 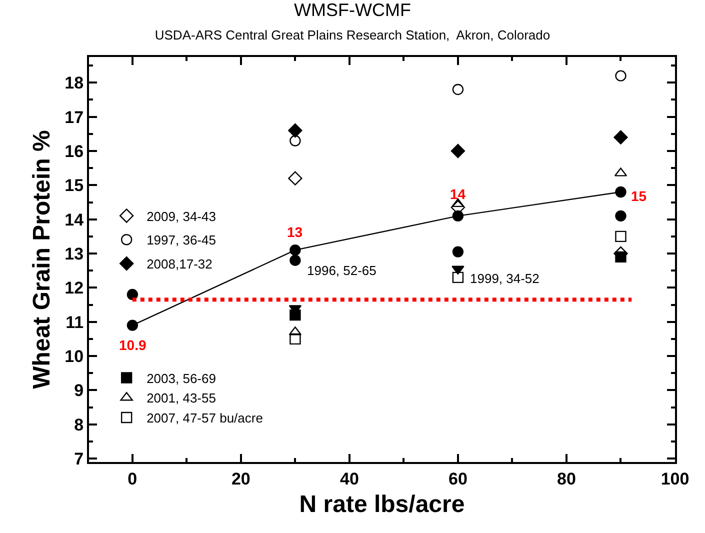 What do you see at coordinates (181, 398) in the screenshot?
I see `legend-label: 2001, 43-55` at bounding box center [181, 398].